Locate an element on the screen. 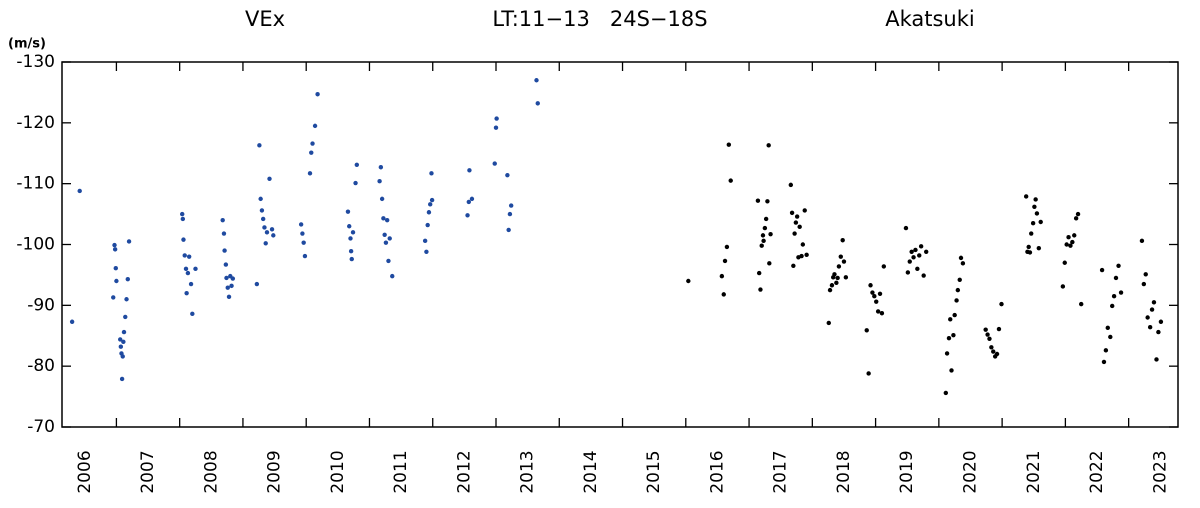 This screenshot has width=1200, height=508. x-tick-label: 2018 is located at coordinates (844, 471).